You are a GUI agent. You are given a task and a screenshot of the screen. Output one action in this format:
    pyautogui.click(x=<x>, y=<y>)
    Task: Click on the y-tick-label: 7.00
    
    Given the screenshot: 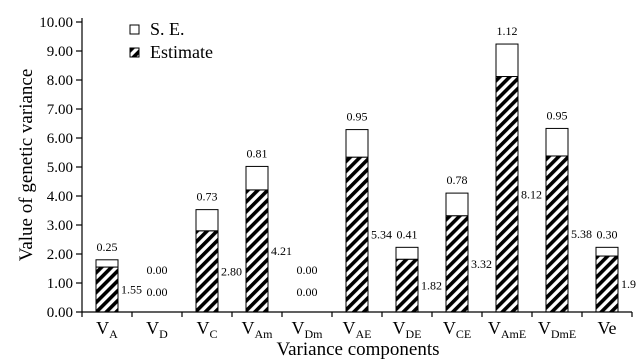 What is the action you would take?
    pyautogui.click(x=60, y=110)
    